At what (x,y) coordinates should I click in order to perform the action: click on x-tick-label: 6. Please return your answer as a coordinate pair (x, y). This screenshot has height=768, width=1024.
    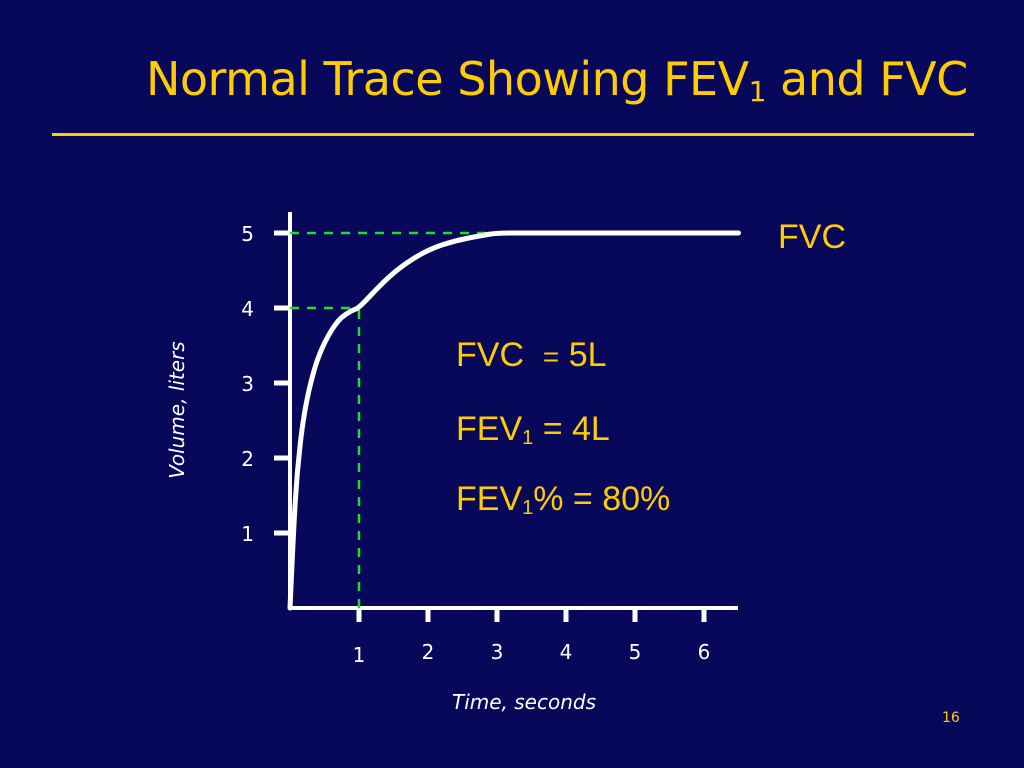
    Looking at the image, I should click on (704, 652).